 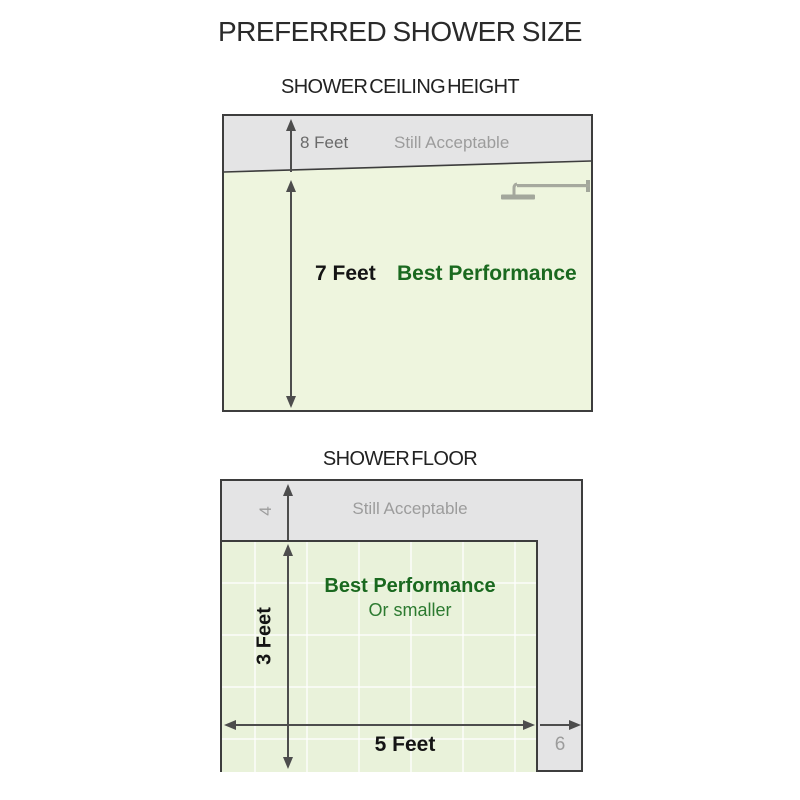 I want to click on ceiling-diagram-heading: SHOWER CEILING HEIGHT, so click(x=400, y=87).